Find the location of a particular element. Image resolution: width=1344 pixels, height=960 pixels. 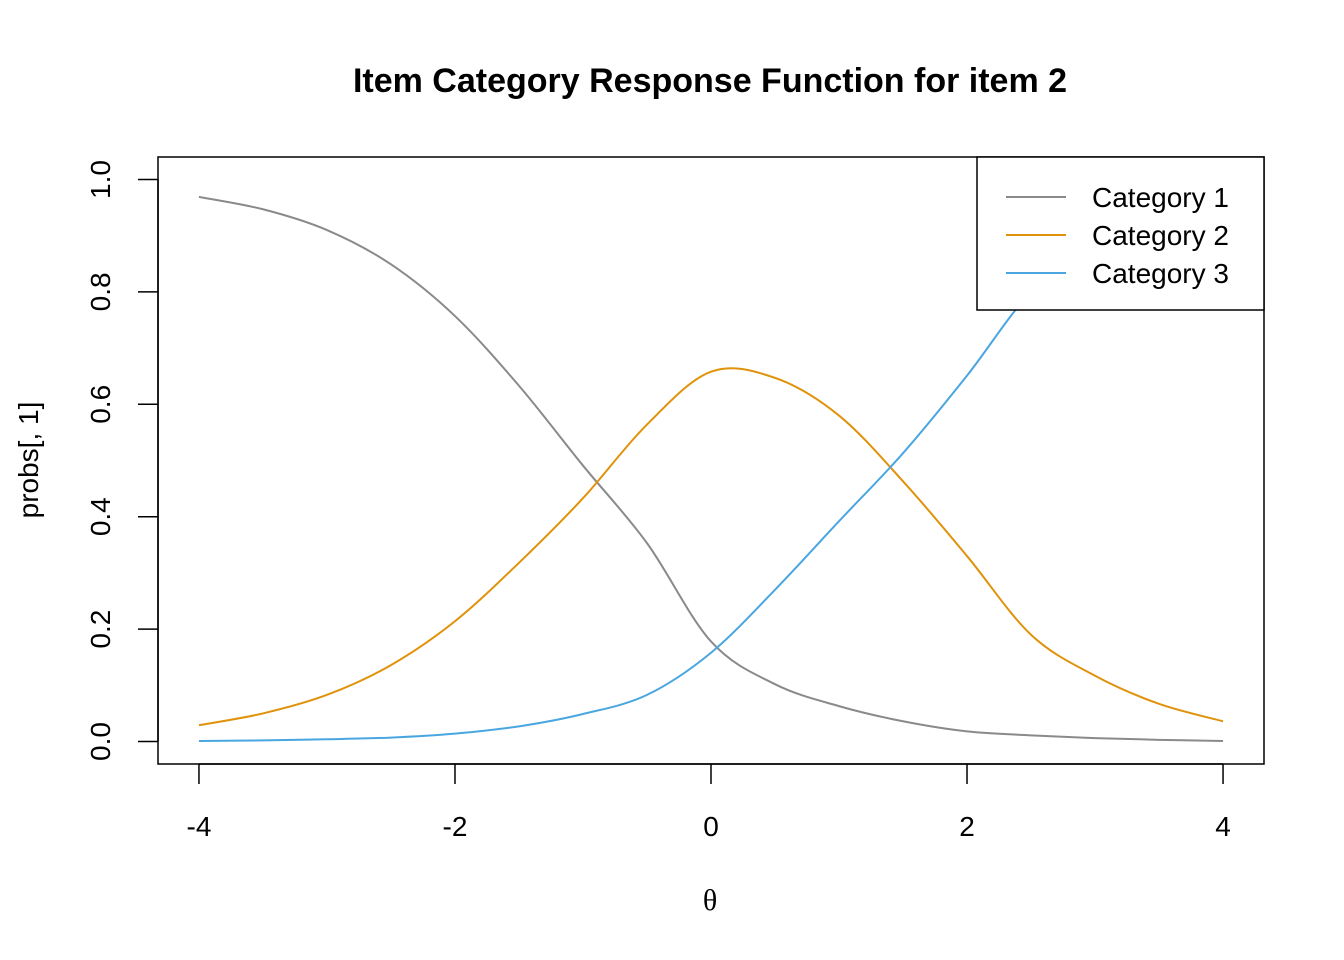

x-axis-label: θ is located at coordinates (710, 900).